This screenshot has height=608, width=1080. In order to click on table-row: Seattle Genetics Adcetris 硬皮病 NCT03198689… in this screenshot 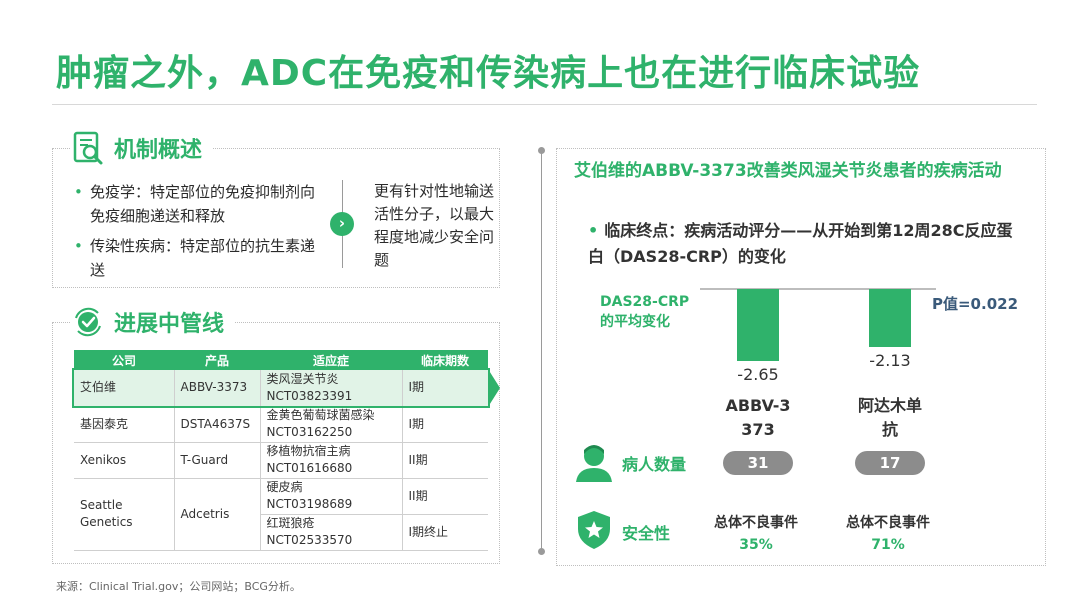, I will do `click(281, 514)`.